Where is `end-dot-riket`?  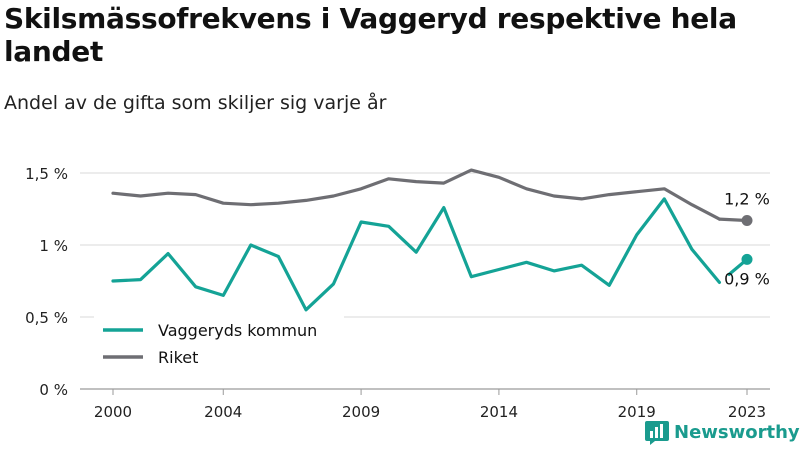
end-dot-riket is located at coordinates (747, 221).